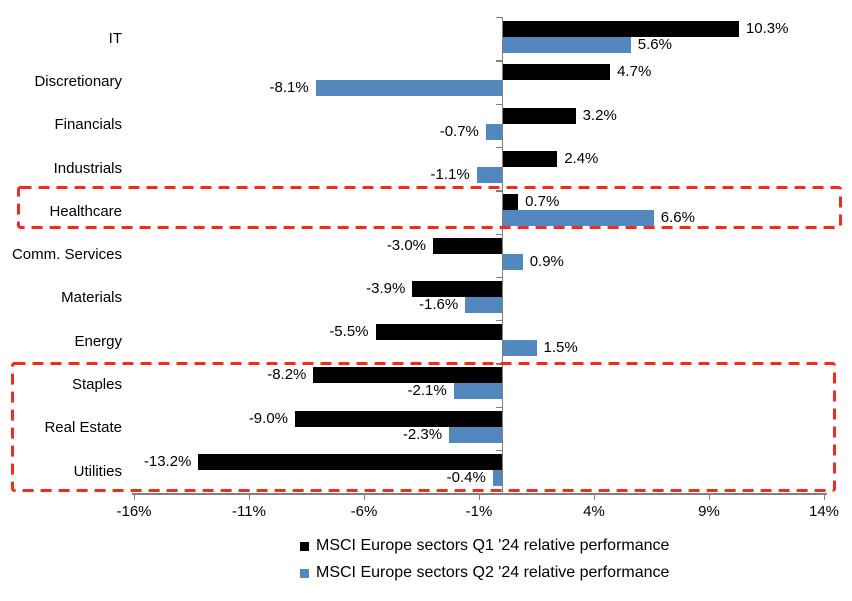  Describe the element at coordinates (167, 461) in the screenshot. I see `q1-value-label-utilities: -13.2%` at that location.